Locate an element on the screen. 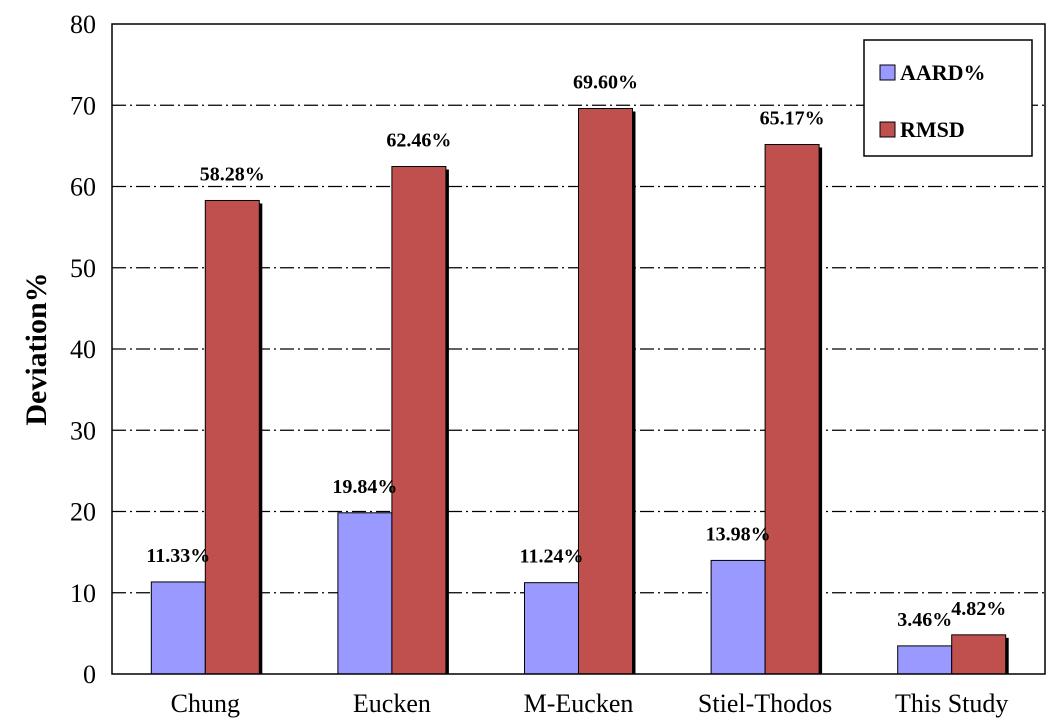  data-label: 69.60% is located at coordinates (605, 83).